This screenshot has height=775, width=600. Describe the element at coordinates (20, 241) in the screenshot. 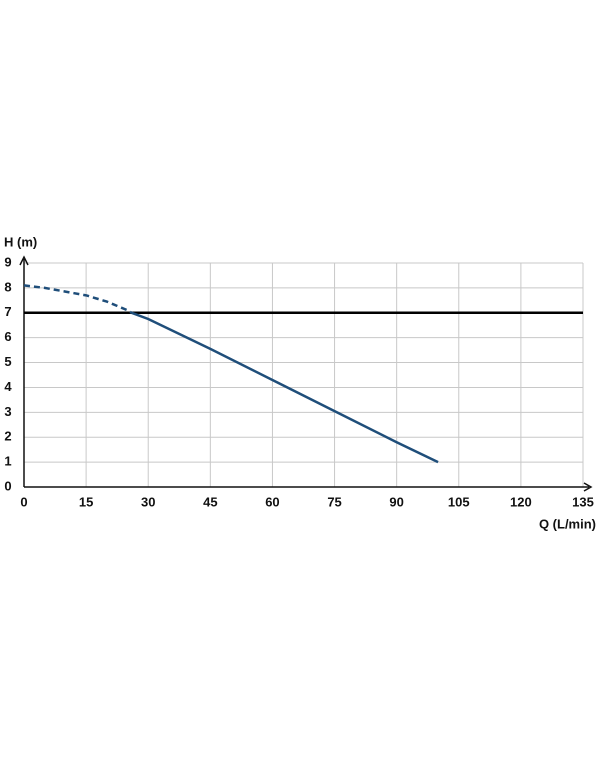

I see `y-axis-label: H (m)` at that location.